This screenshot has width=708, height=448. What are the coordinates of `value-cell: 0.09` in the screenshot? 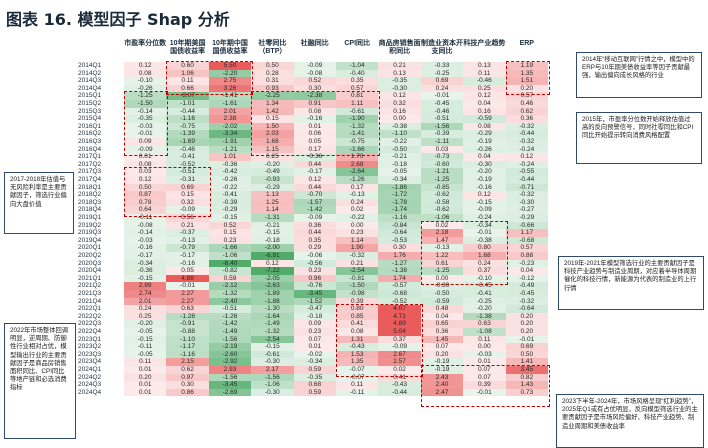 It's located at (314, 324).